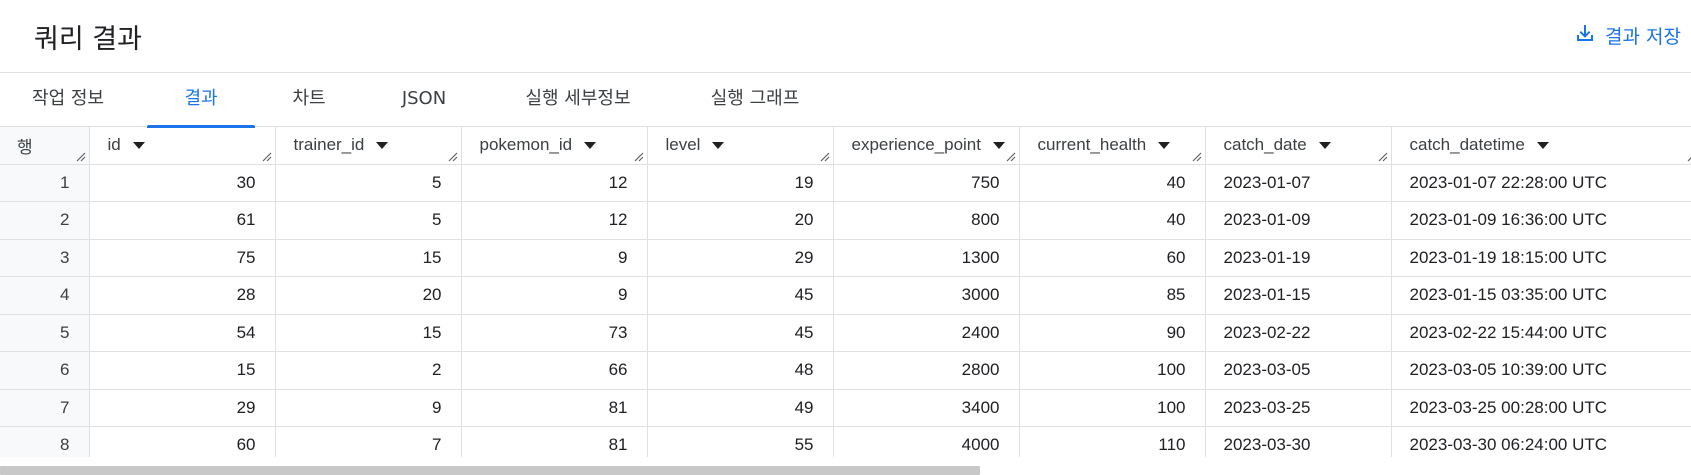 The height and width of the screenshot is (475, 1691). I want to click on column-header-catch-date: catch_date, so click(1298, 146).